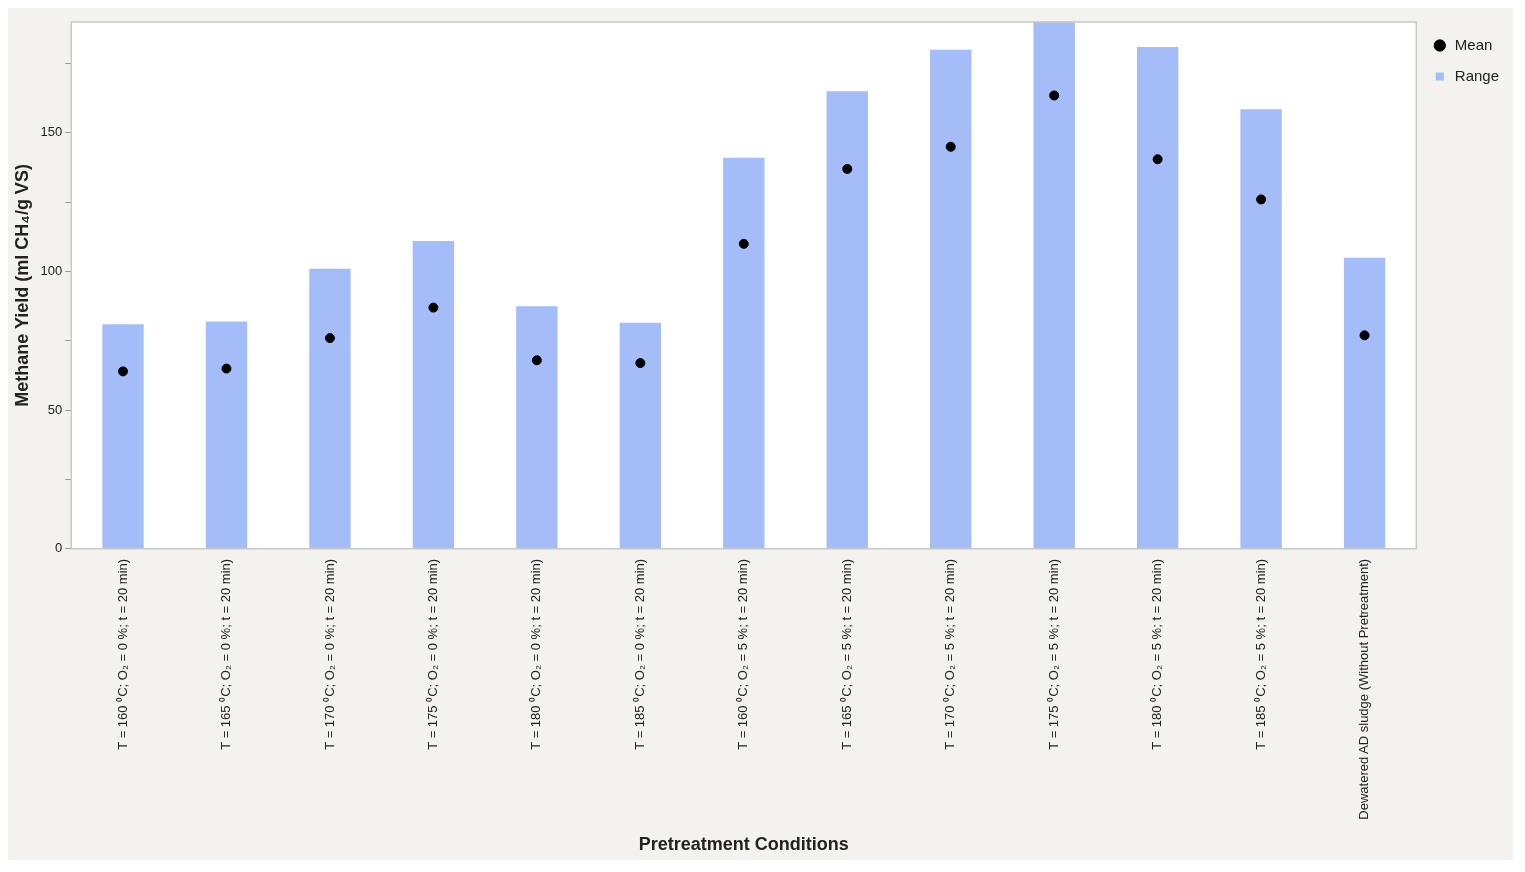  Describe the element at coordinates (226, 654) in the screenshot. I see `x-tick-label: T = 165 ⁰C; O₂ = 0 %; t = 20 min)` at that location.